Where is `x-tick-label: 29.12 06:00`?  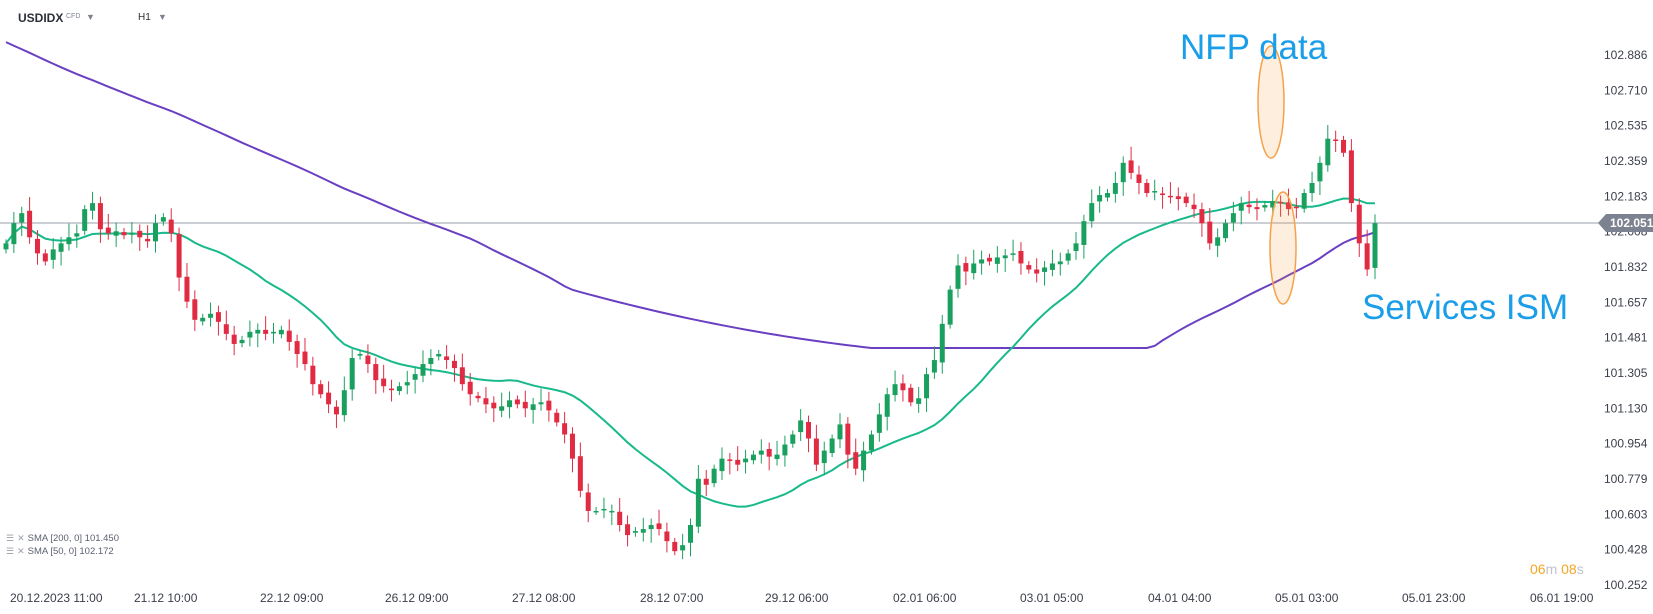 x-tick-label: 29.12 06:00 is located at coordinates (797, 598).